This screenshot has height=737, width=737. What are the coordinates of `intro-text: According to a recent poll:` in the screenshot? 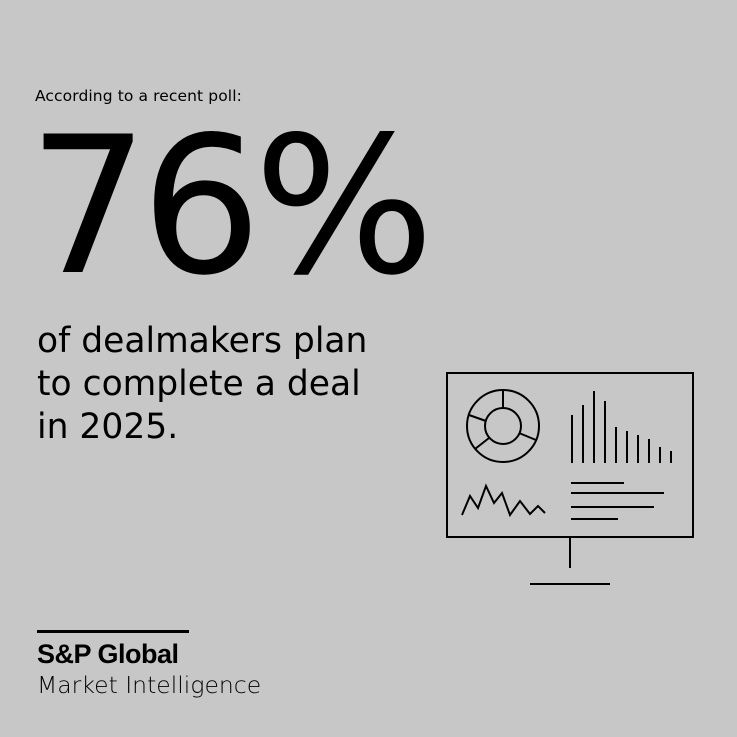 It's located at (138, 96).